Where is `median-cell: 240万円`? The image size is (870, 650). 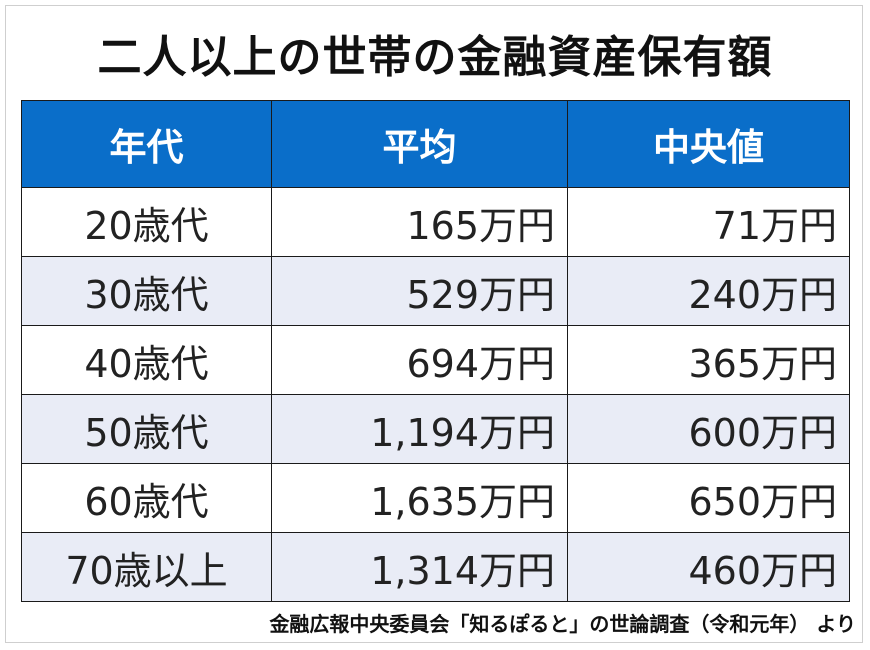 median-cell: 240万円 is located at coordinates (708, 291).